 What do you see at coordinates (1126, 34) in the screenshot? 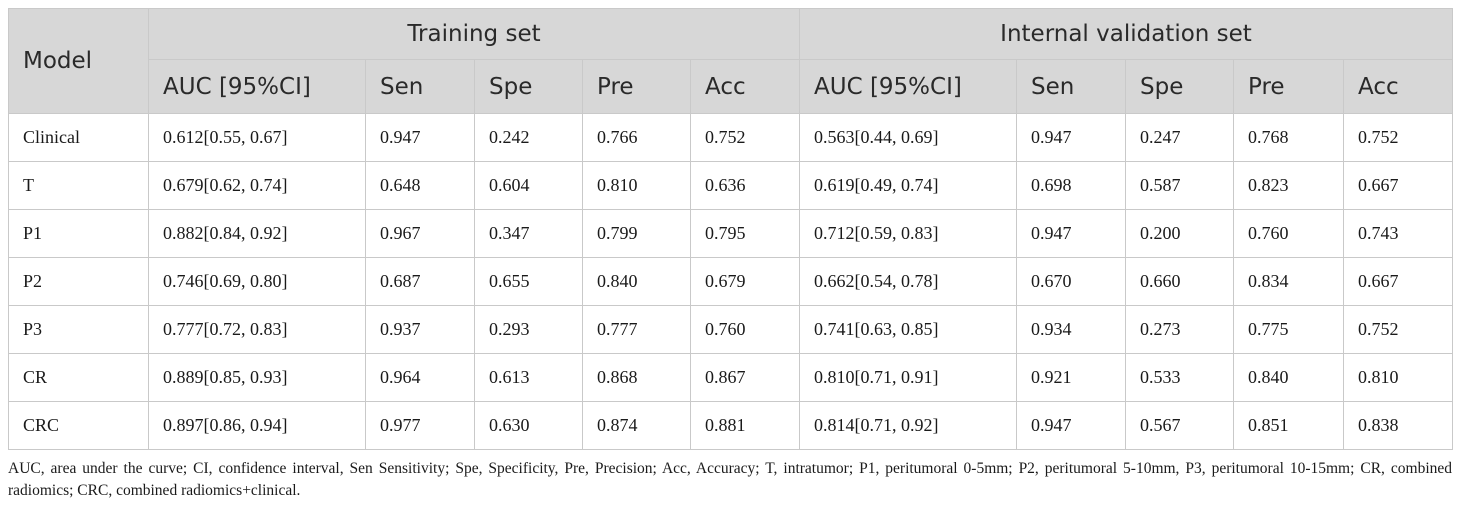
I see `validation-set-header: Internal validation set` at bounding box center [1126, 34].